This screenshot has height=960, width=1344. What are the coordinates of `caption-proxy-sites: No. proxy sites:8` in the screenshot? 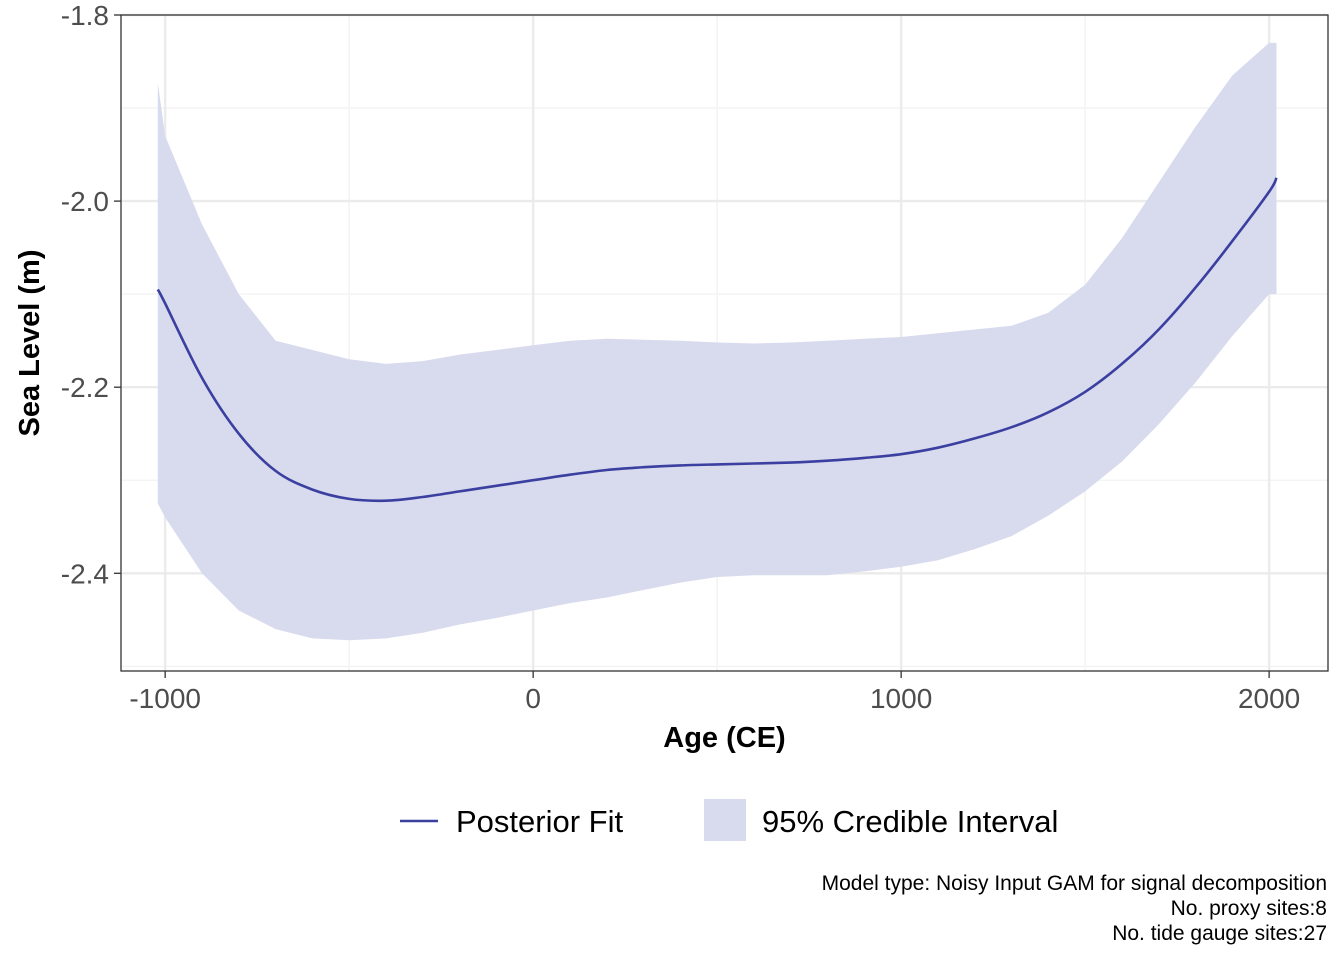 It's located at (1249, 908).